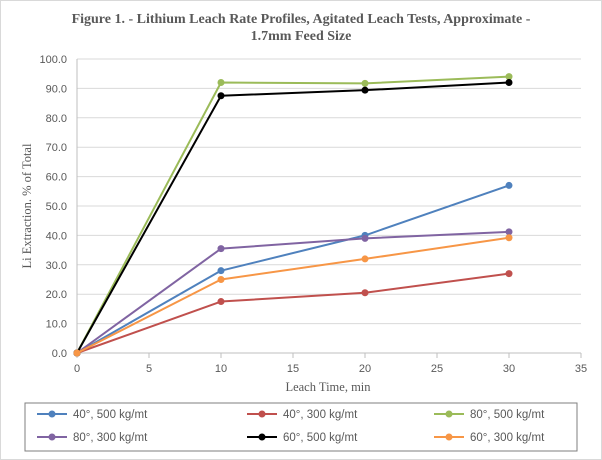  I want to click on legend-label: 60°, 300 kg/mt, so click(507, 438).